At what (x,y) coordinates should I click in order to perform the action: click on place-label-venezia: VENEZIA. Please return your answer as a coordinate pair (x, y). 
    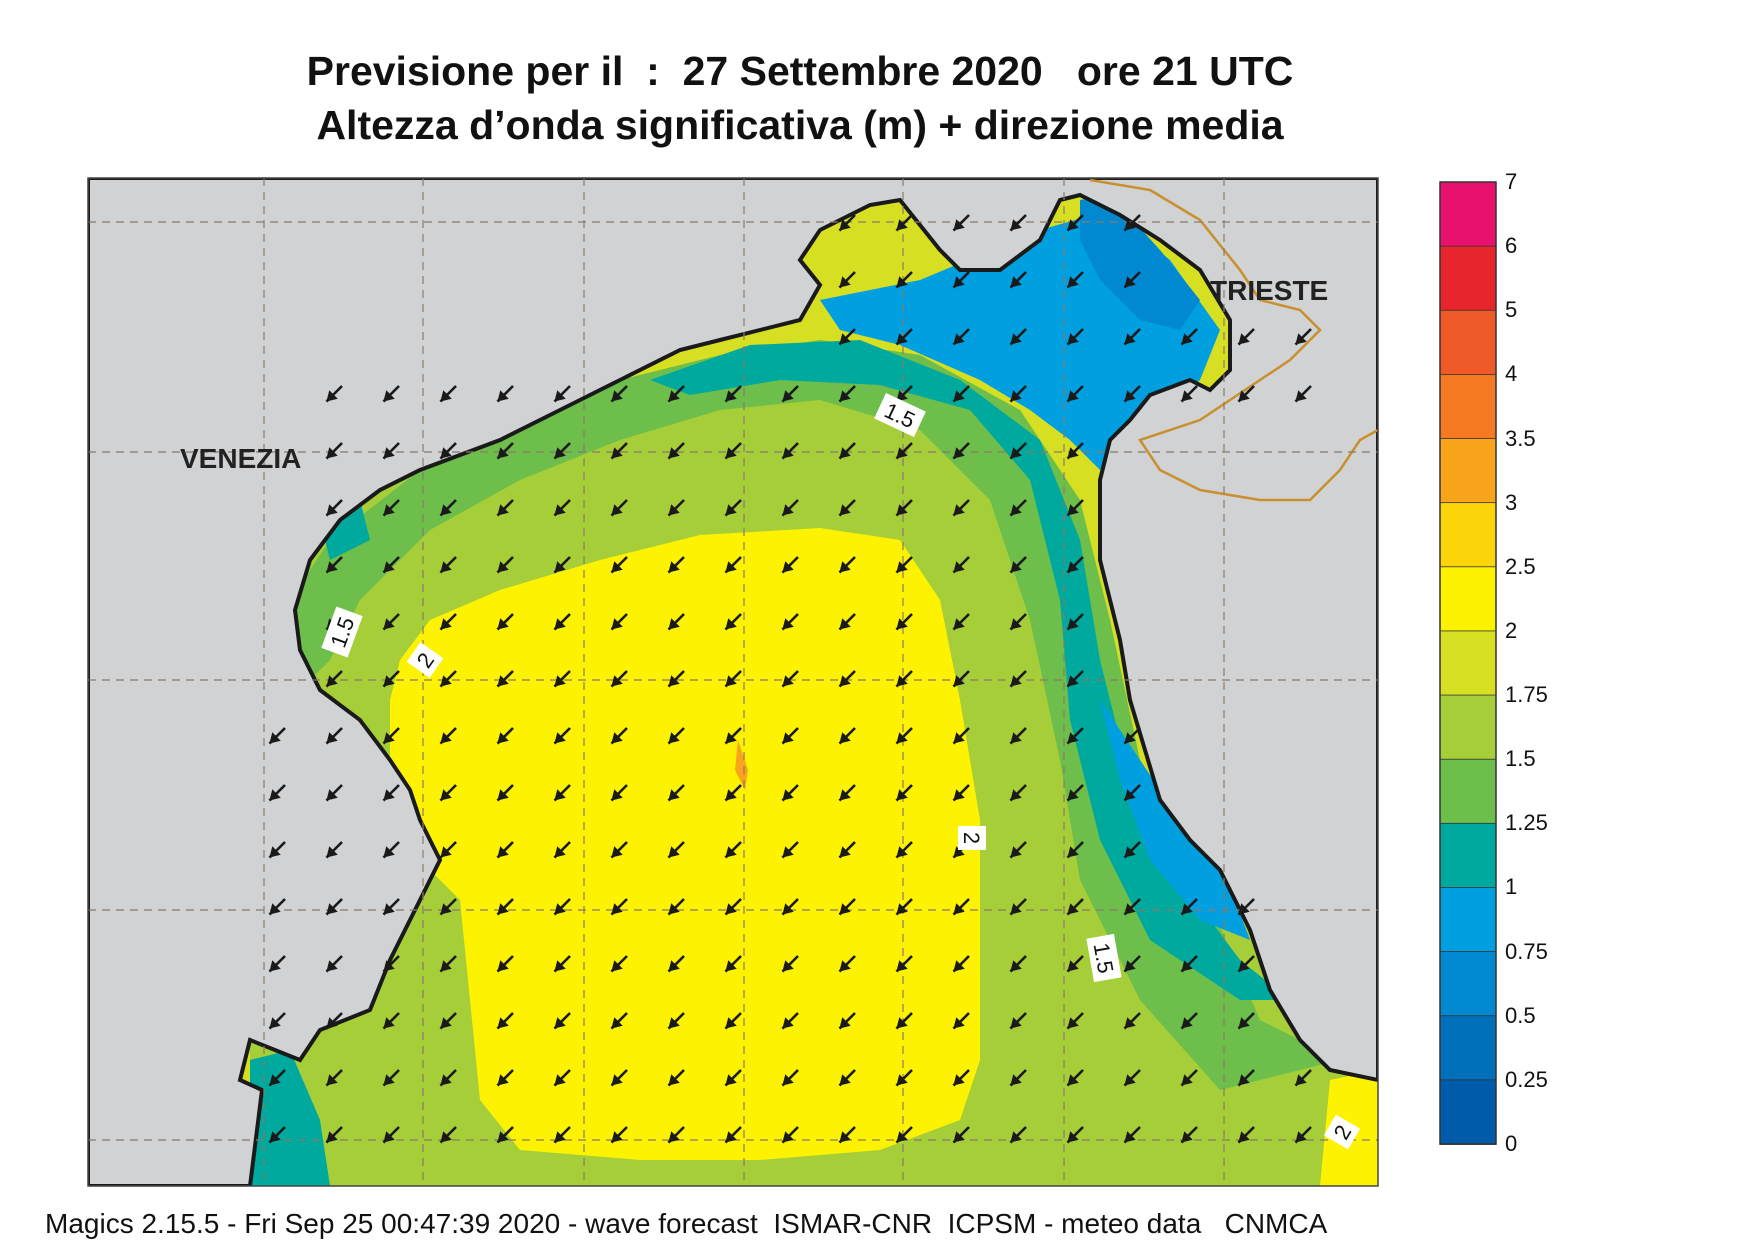
    Looking at the image, I should click on (240, 458).